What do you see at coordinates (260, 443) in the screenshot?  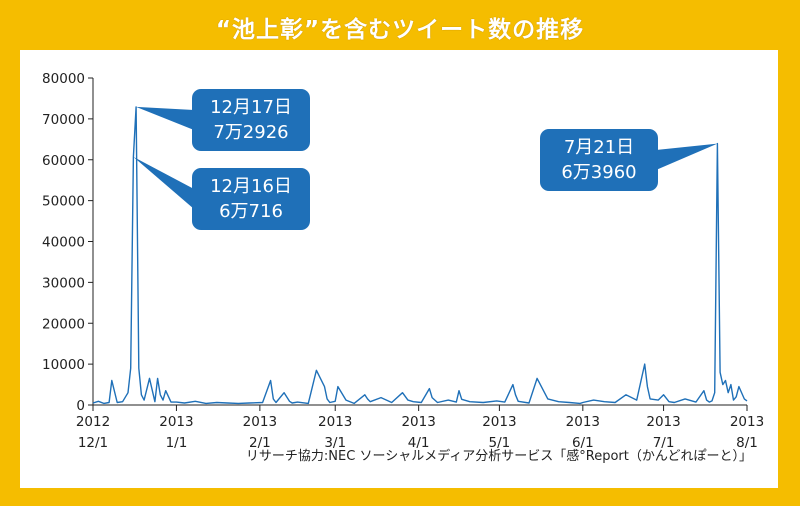 I see `x-tick-date-label: 2/1` at bounding box center [260, 443].